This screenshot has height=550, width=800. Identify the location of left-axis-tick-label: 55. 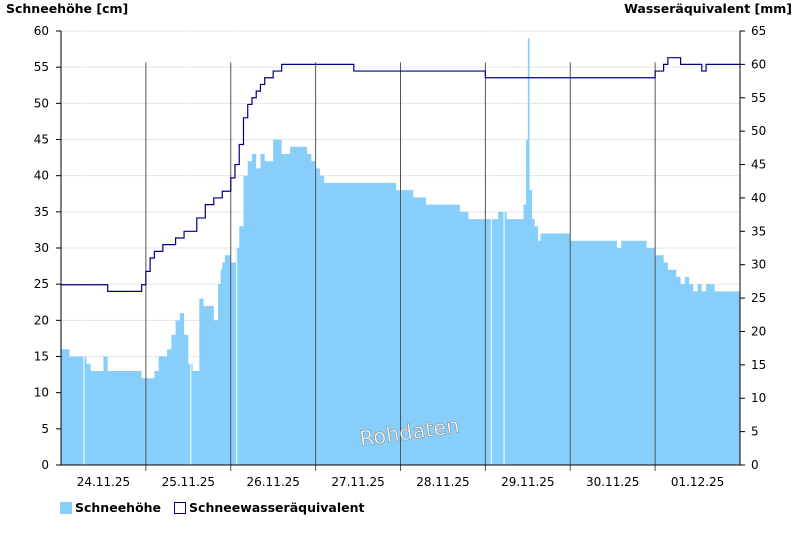
(41, 67).